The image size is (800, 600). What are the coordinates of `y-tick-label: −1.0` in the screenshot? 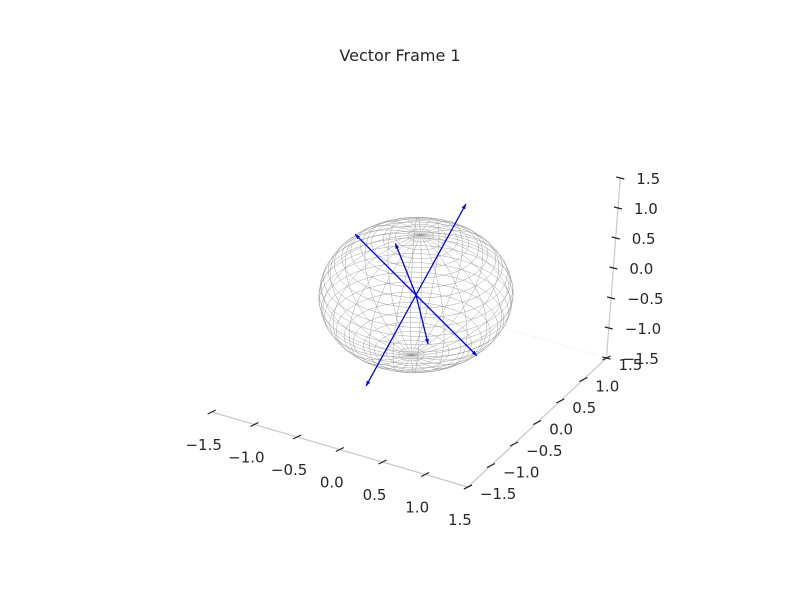 It's located at (521, 473).